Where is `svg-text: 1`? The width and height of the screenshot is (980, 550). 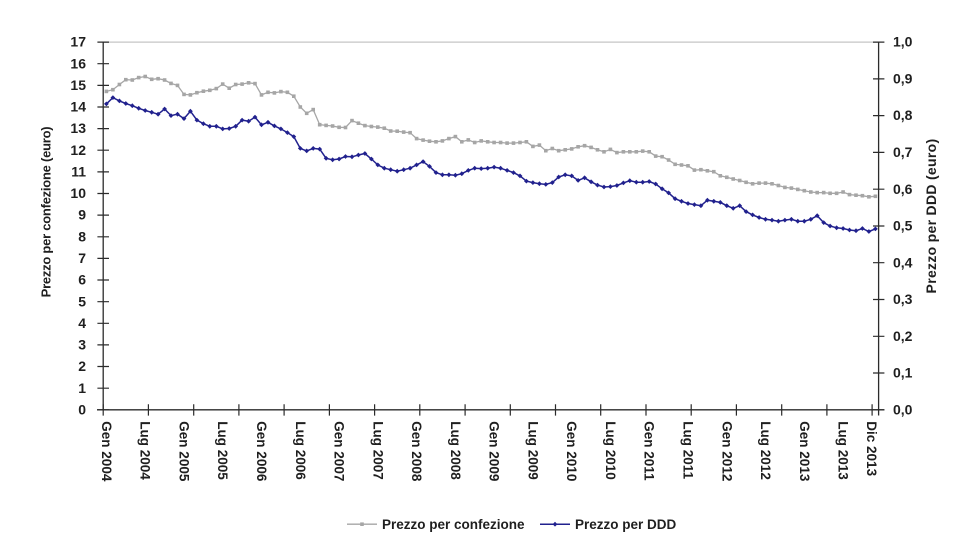 svg-text: 1 is located at coordinates (82, 388).